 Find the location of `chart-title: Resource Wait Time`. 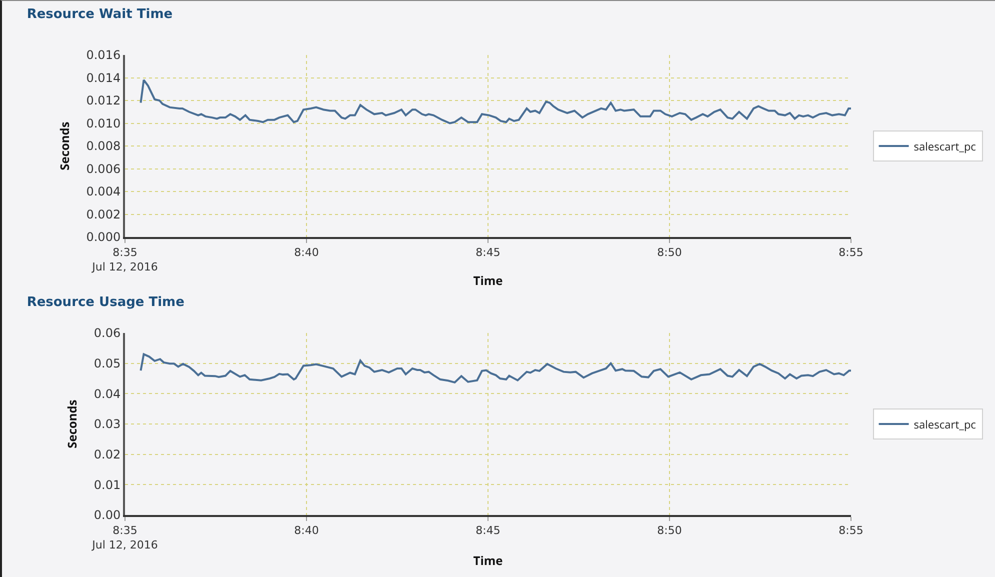

chart-title: Resource Wait Time is located at coordinates (99, 14).